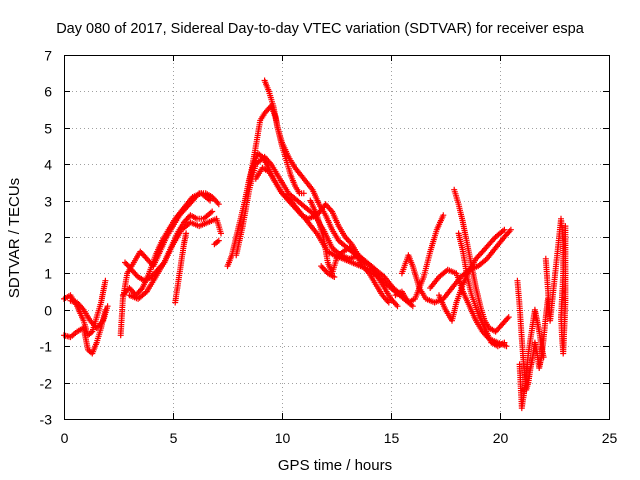  I want to click on y-tick-label: 0, so click(48, 311).